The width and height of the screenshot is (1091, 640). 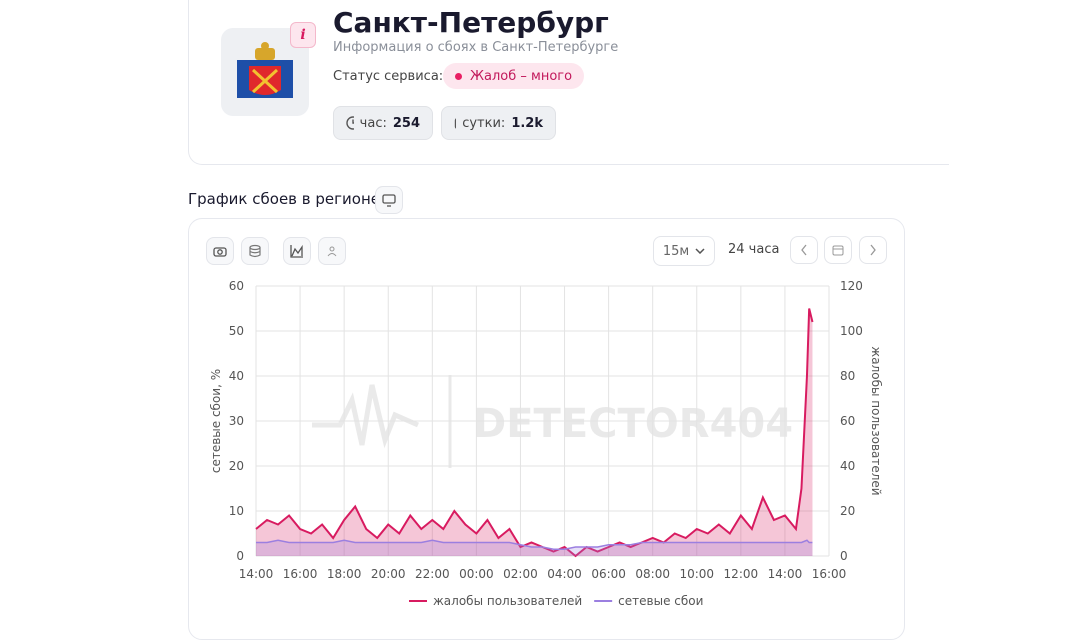 I want to click on interval-select: 15м, so click(x=684, y=251).